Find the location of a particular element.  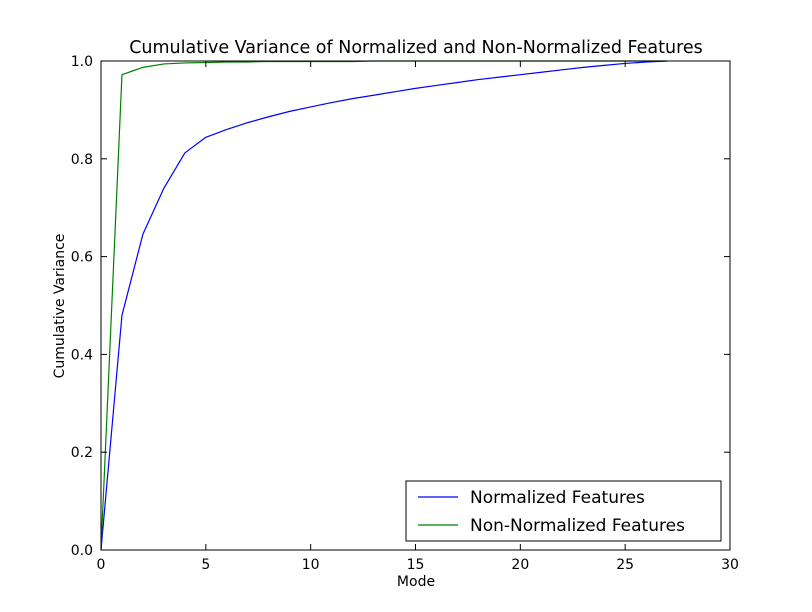

y-tick-label: 0.2 is located at coordinates (82, 453).